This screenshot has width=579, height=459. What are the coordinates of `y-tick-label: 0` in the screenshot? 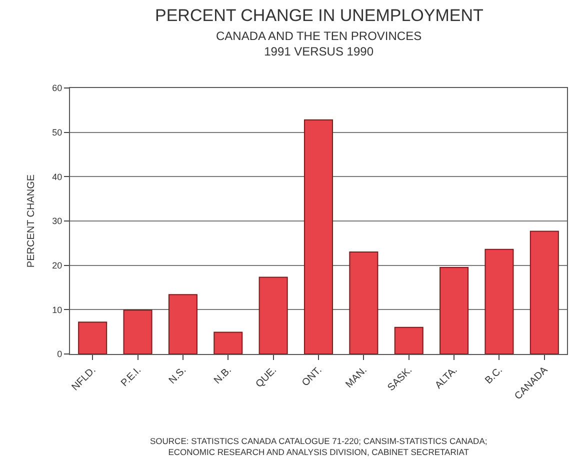 It's located at (59, 354).